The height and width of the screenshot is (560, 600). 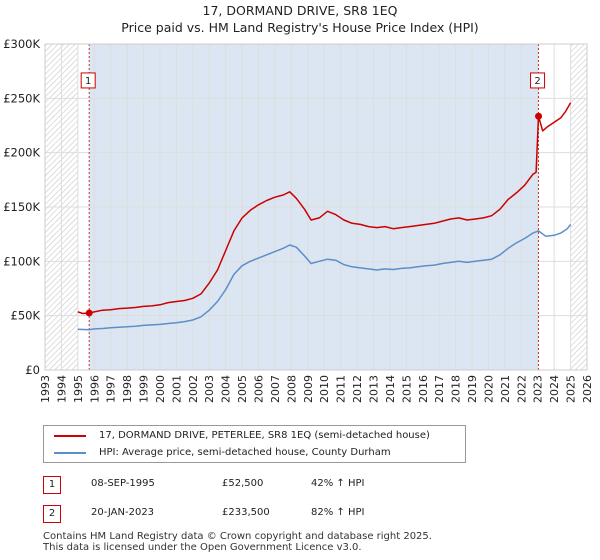 I want to click on x-tick-label: 2002, so click(x=193, y=389).